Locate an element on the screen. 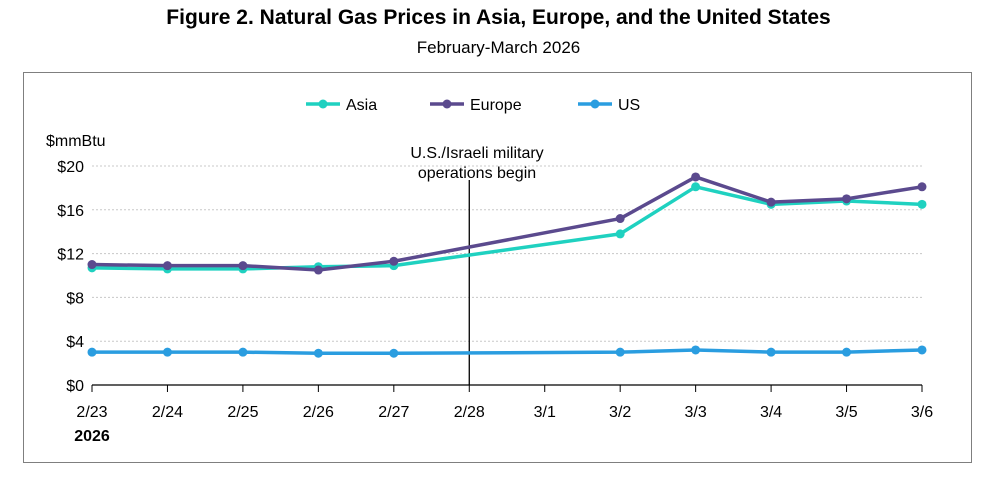 The image size is (997, 487). us-legend-label: US is located at coordinates (629, 105).